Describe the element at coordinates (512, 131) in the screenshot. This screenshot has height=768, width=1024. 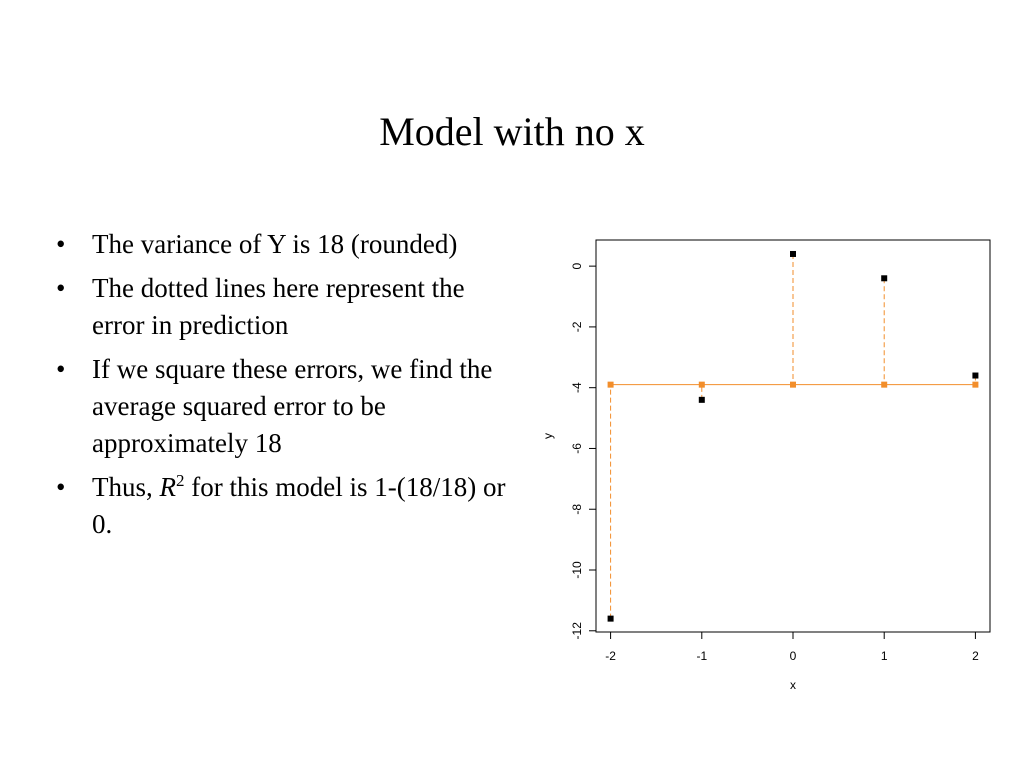
I see `slide-title: Model with no x` at that location.